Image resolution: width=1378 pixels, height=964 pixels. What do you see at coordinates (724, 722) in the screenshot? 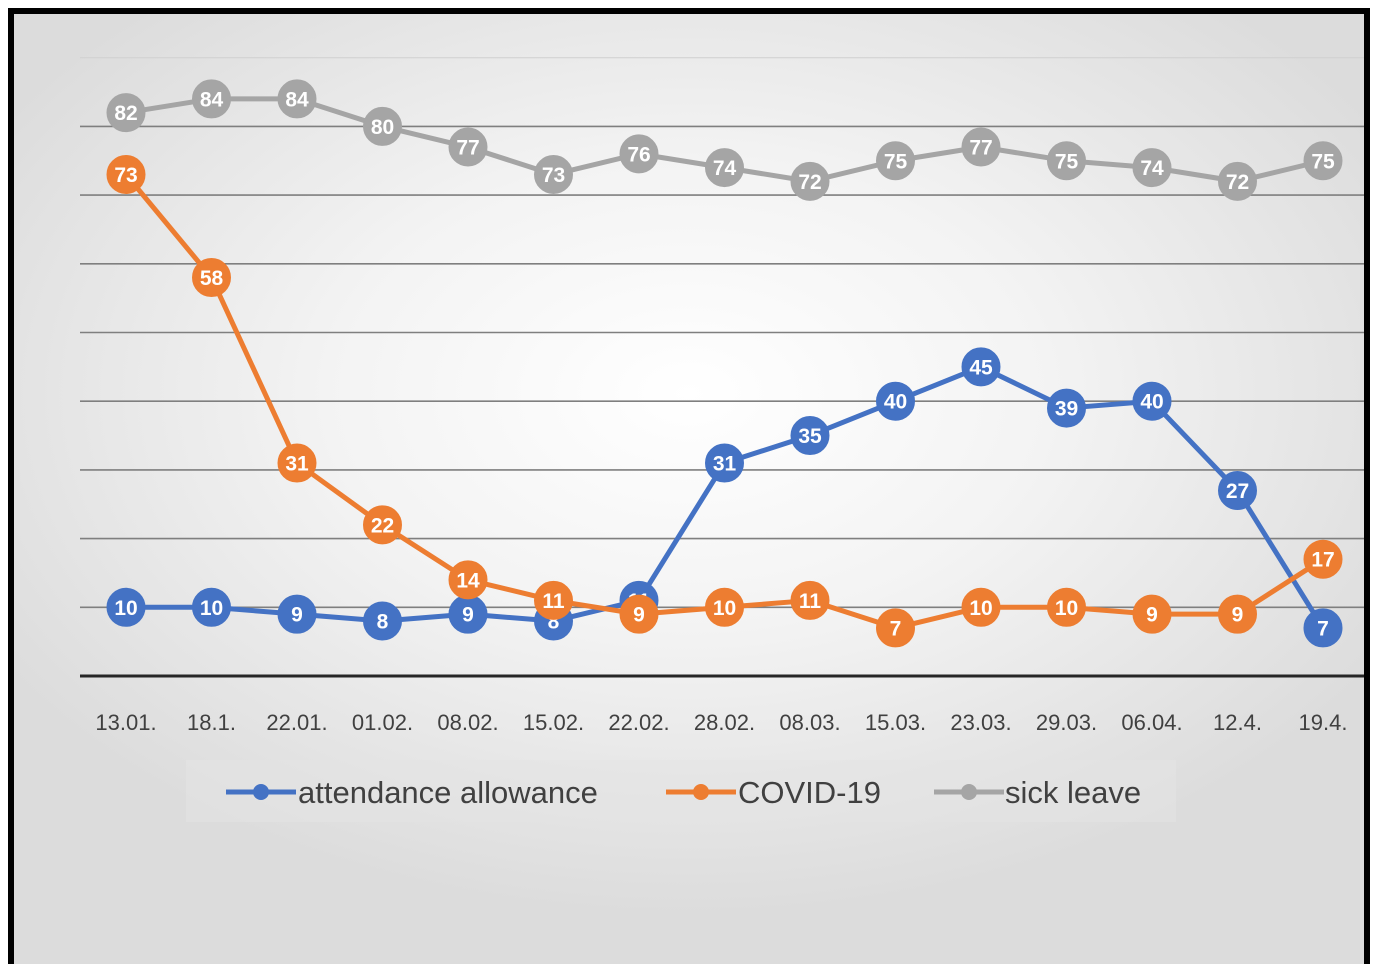
I see `x-tick-label: 28.02.` at bounding box center [724, 722].